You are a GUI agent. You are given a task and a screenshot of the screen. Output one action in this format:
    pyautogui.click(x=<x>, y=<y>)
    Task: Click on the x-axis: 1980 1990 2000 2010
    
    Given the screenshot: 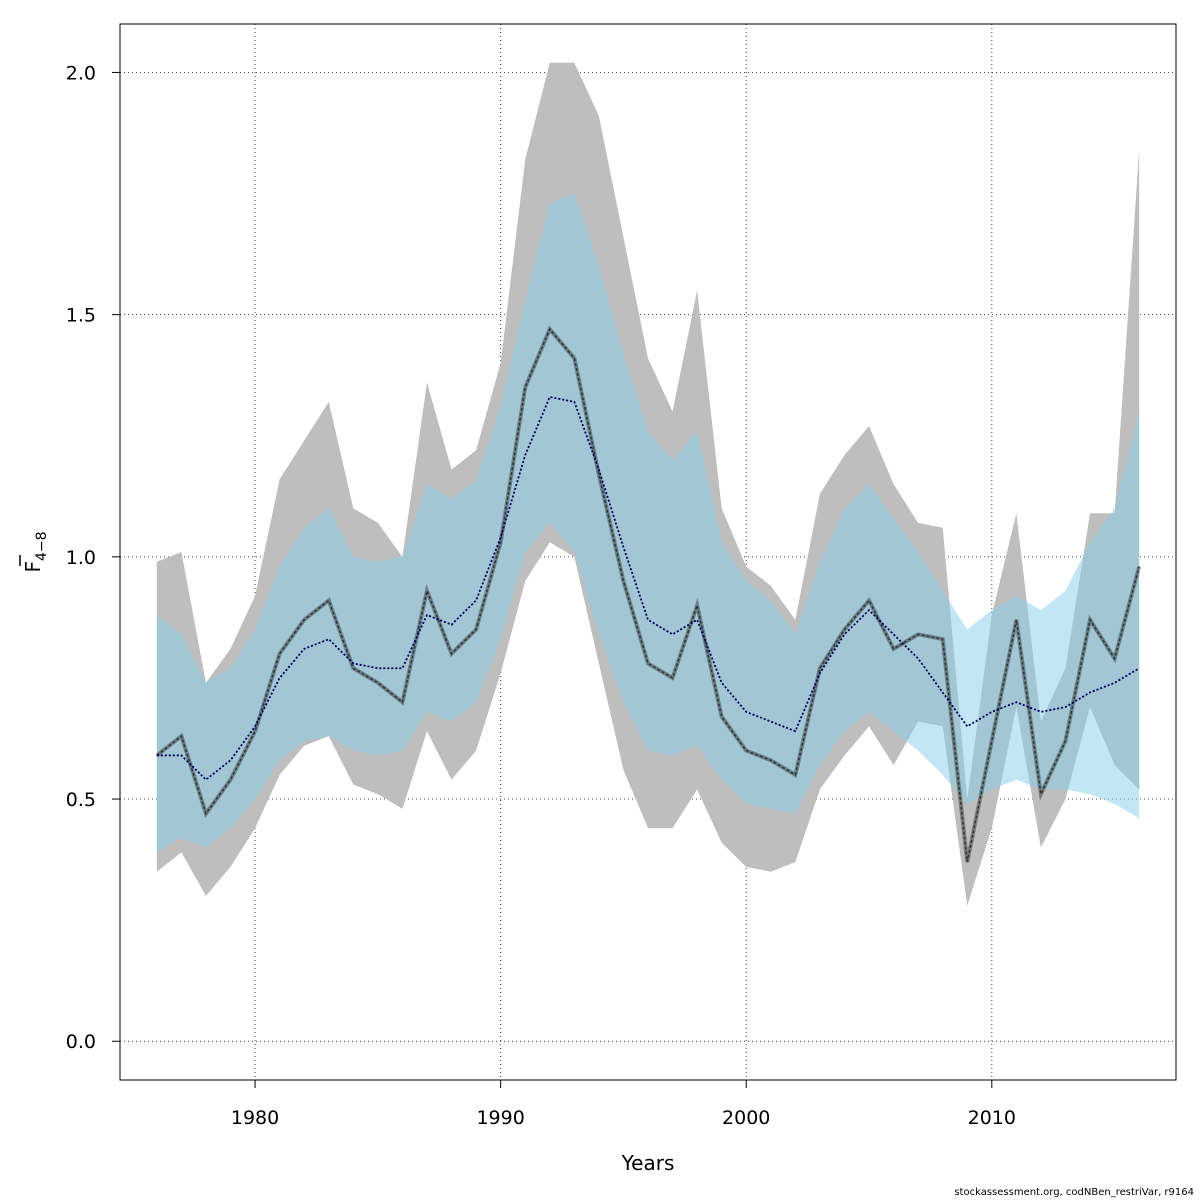 What is the action you would take?
    pyautogui.click(x=623, y=1104)
    